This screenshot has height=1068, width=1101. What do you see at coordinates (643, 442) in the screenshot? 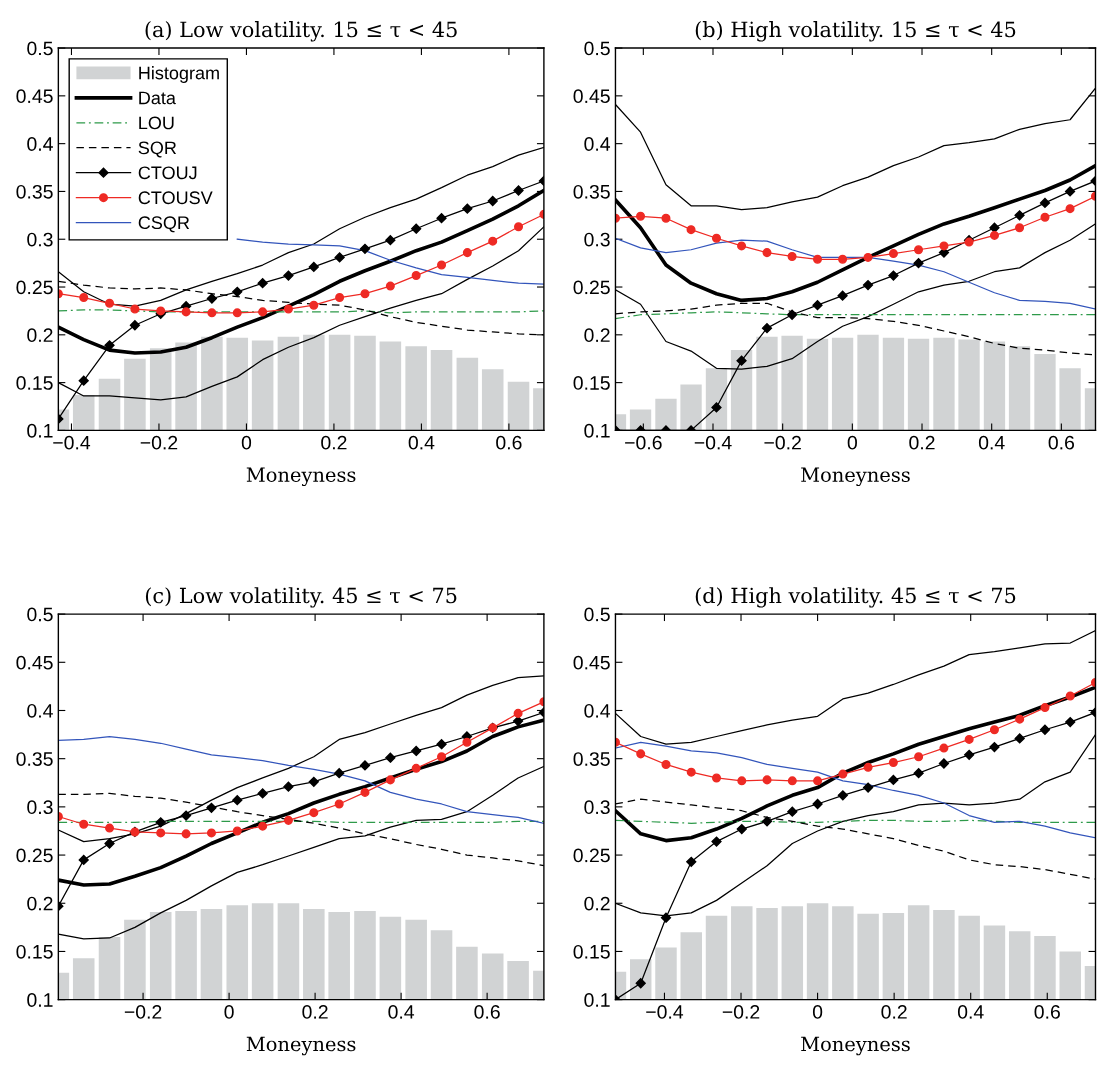
I see `x-tick-label: −0.6` at bounding box center [643, 442].